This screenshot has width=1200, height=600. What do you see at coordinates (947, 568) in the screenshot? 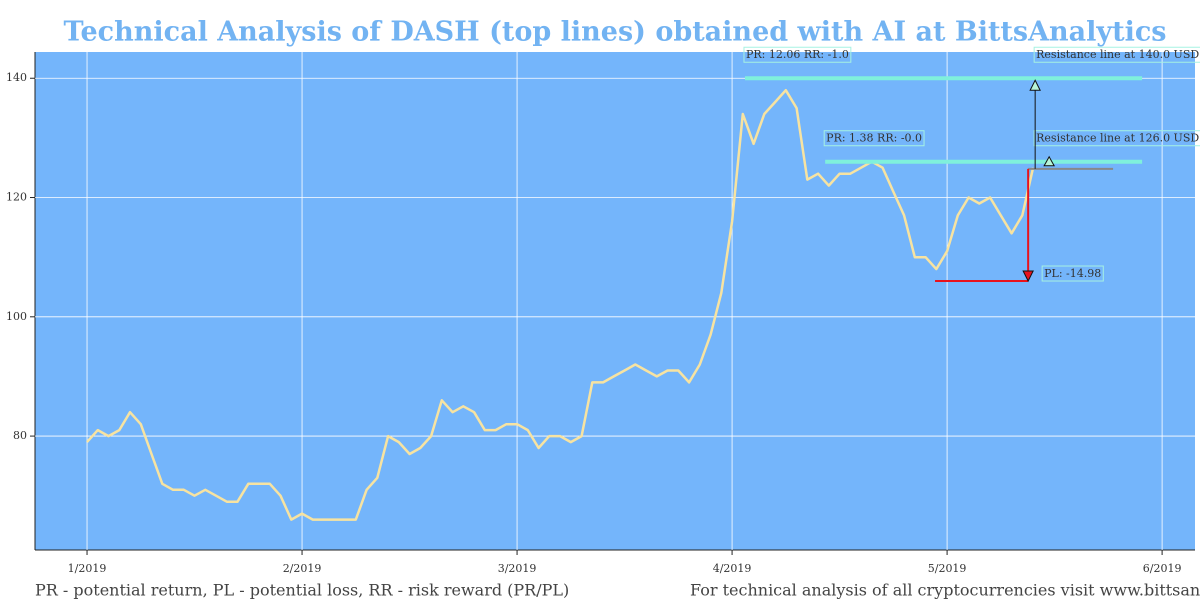
I see `x-tick-label: 5/2019` at bounding box center [947, 568].